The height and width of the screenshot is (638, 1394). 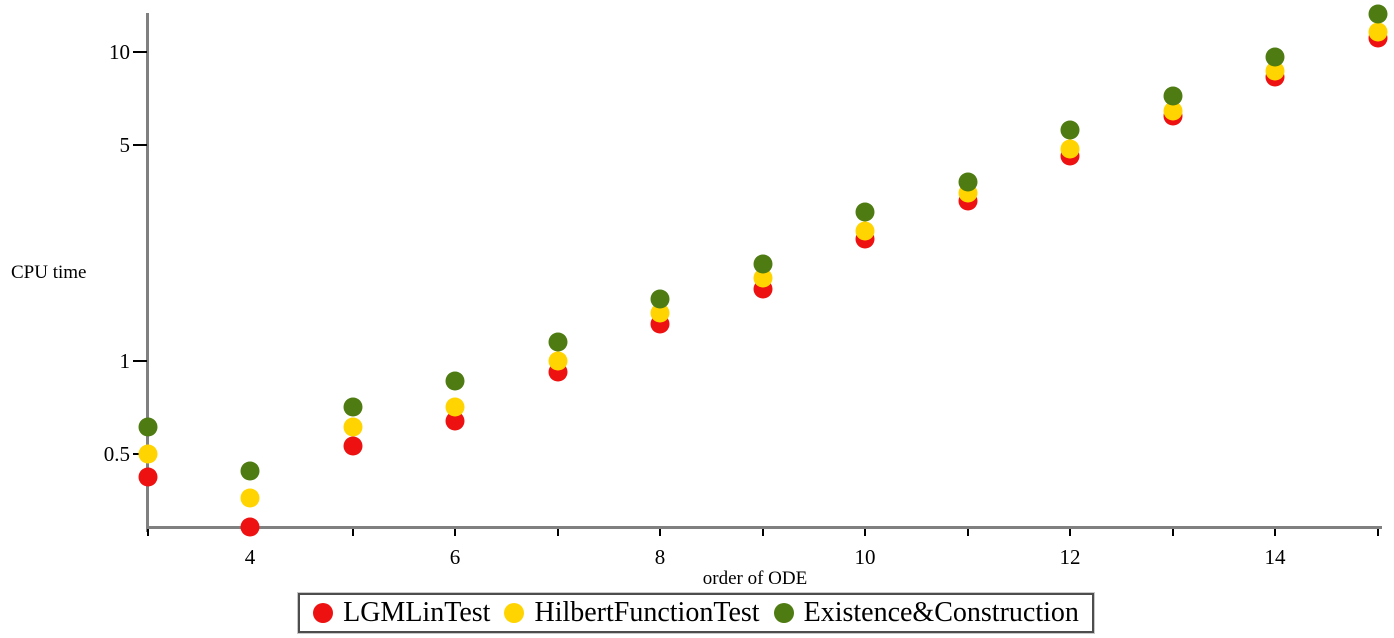 I want to click on y-tick-label: 1, so click(x=125, y=361).